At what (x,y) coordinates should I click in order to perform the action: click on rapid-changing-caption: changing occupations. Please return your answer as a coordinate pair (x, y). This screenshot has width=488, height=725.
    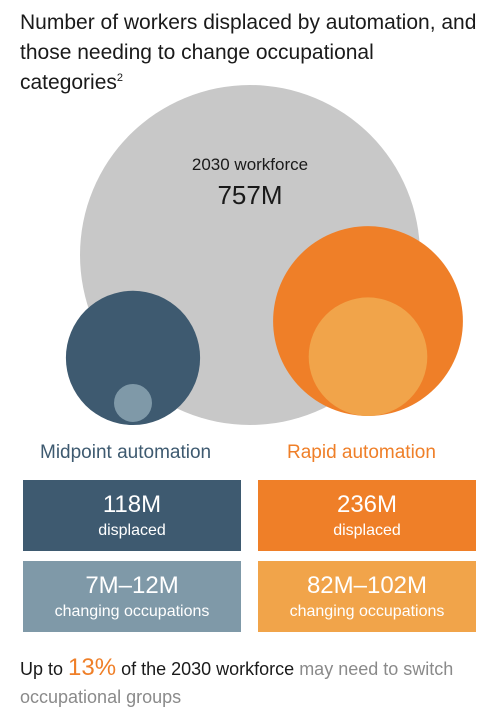
    Looking at the image, I should click on (367, 611).